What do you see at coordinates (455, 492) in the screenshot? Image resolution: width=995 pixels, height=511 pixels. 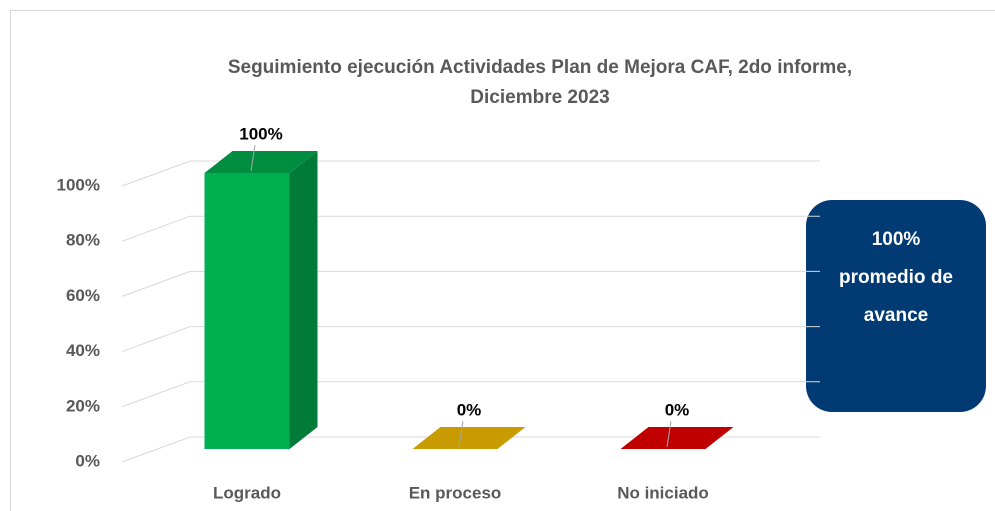 I see `x-tick-label: En proceso` at bounding box center [455, 492].